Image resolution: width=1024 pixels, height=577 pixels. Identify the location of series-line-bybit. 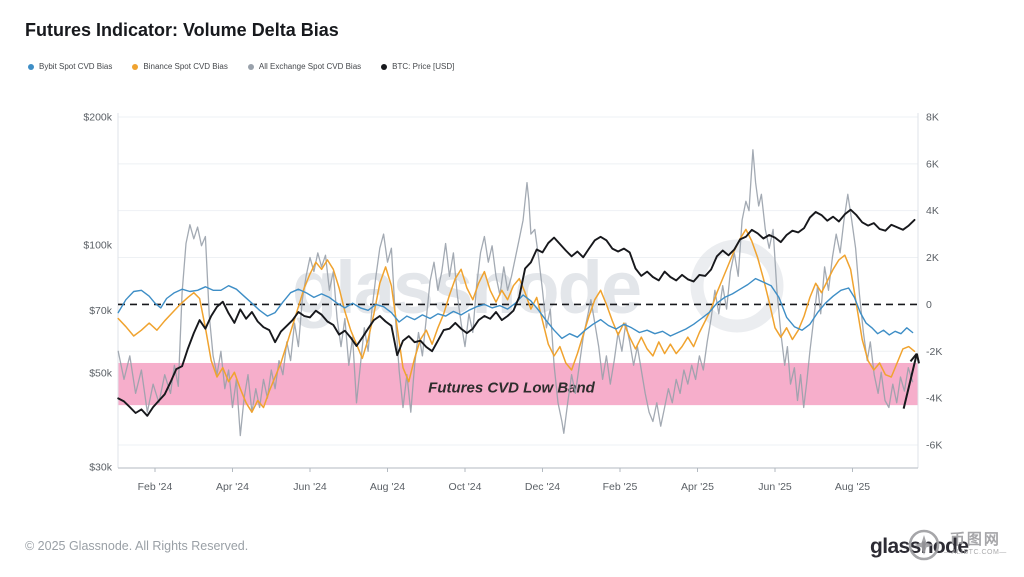
(515, 308).